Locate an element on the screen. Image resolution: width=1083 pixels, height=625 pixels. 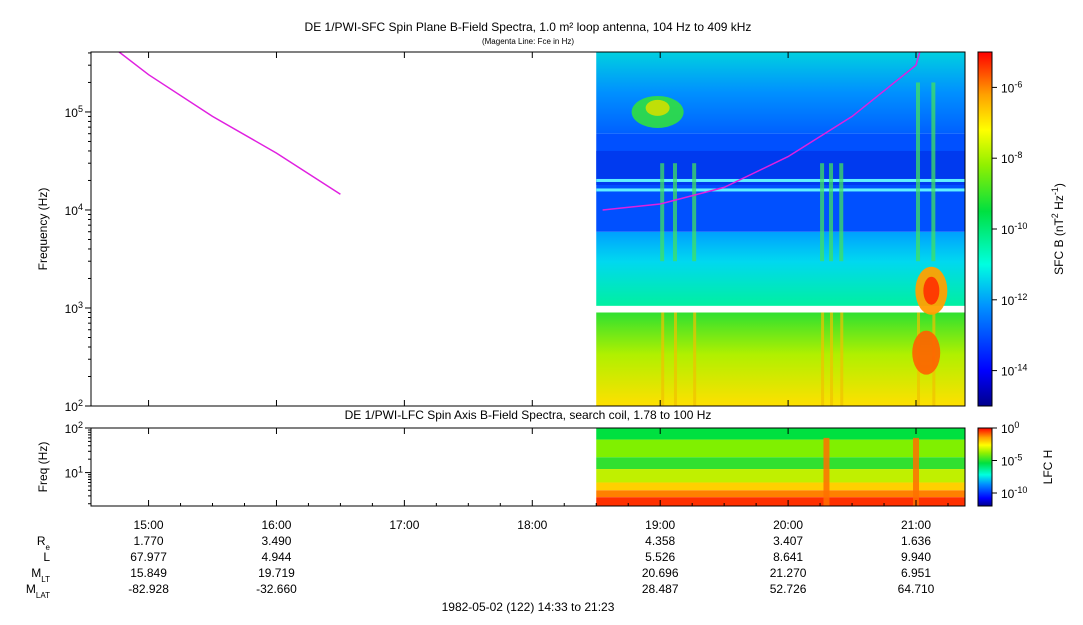
sfc-y-tick-label: 10⁴ is located at coordinates (74, 210).